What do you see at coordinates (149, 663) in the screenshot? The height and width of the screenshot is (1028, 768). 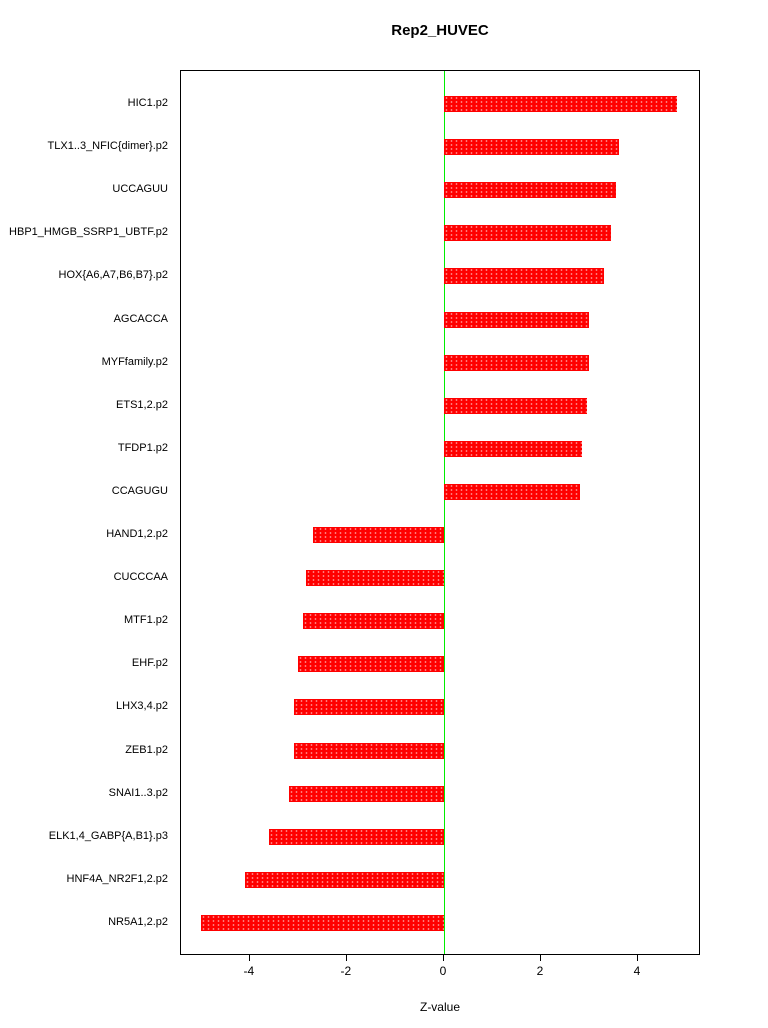 I see `y-tick-label: EHF.p2` at bounding box center [149, 663].